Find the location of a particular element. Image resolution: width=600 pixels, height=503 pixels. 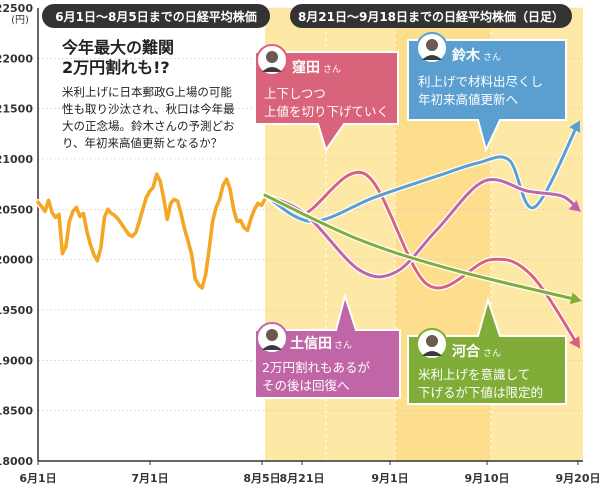

x-tick-label: 8月5日 is located at coordinates (261, 478).